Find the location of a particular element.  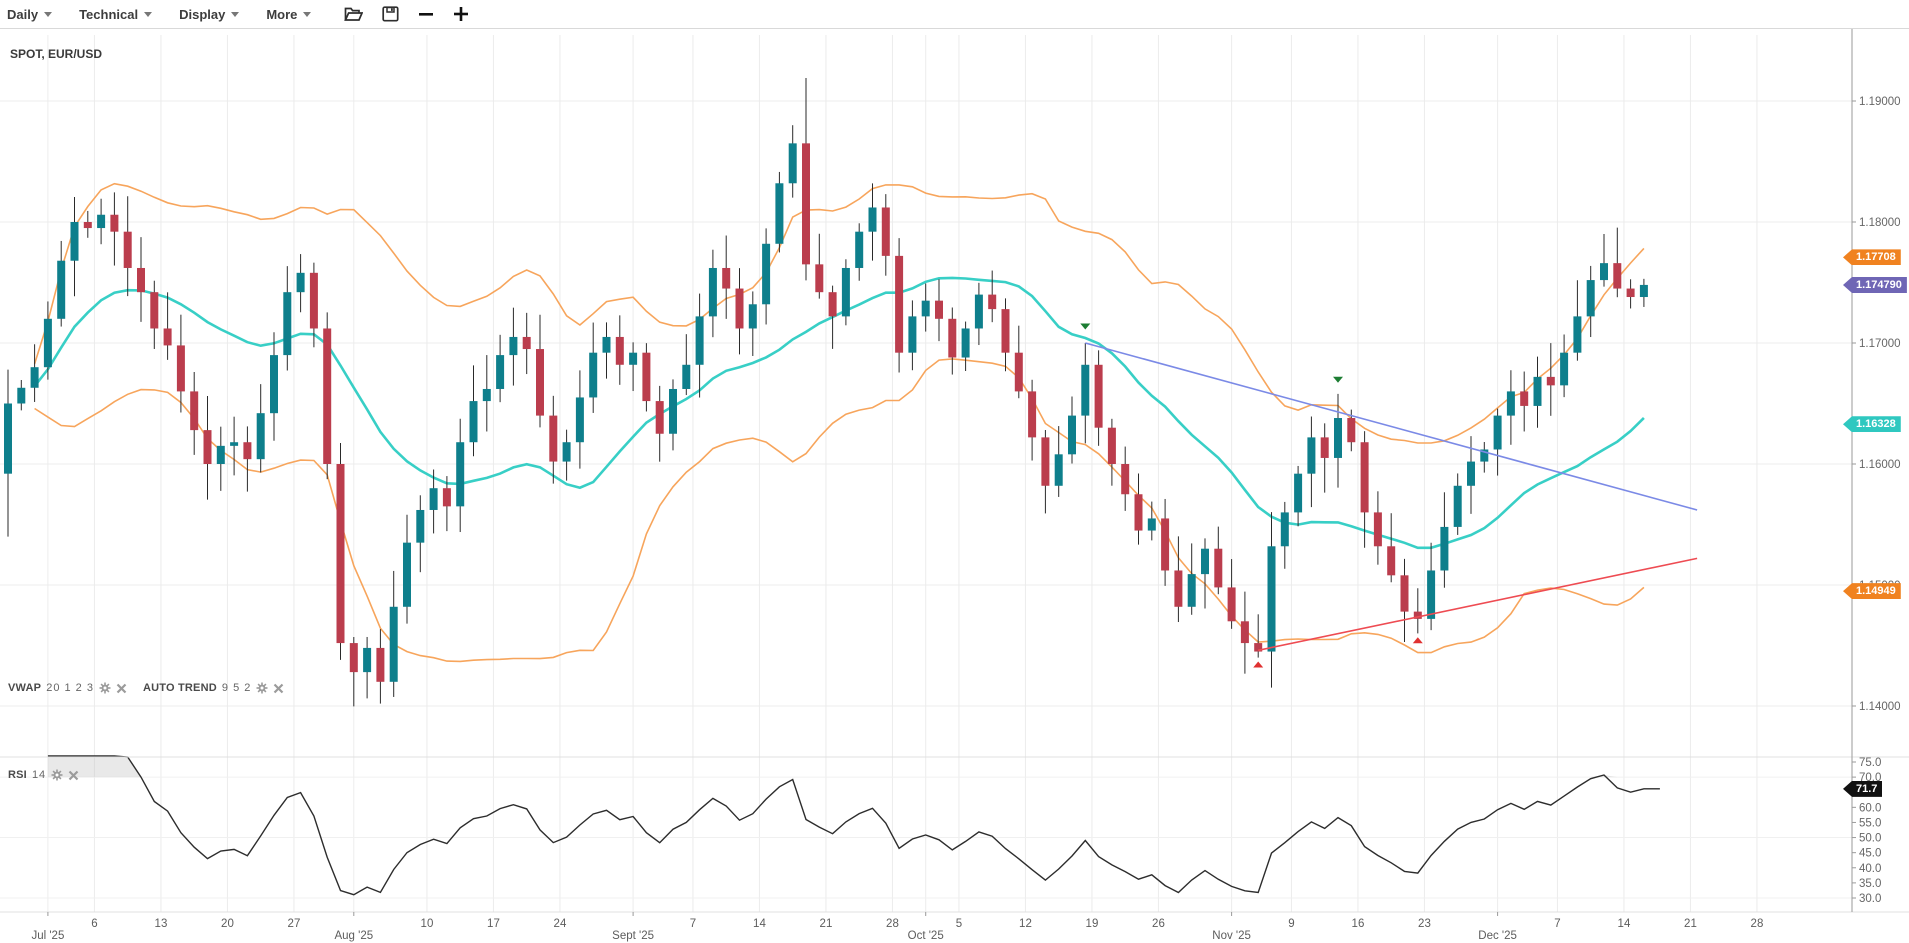

zoom-in-button is located at coordinates (461, 14).